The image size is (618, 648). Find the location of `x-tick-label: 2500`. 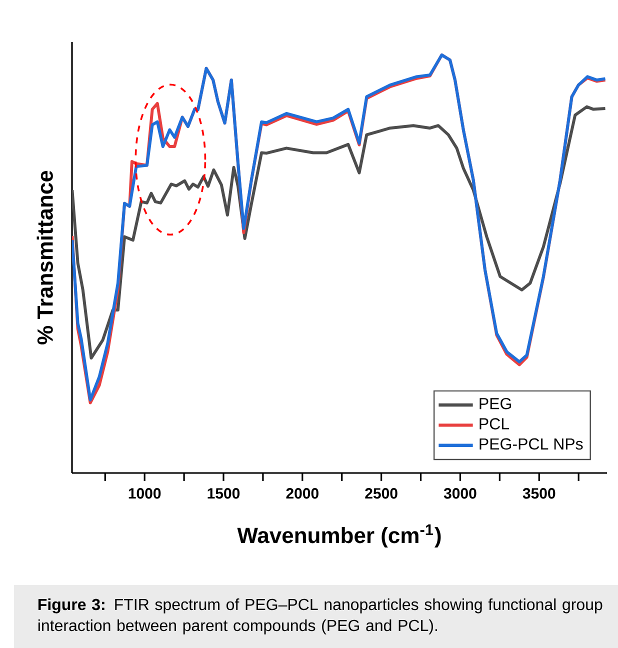

x-tick-label: 2500 is located at coordinates (381, 493).